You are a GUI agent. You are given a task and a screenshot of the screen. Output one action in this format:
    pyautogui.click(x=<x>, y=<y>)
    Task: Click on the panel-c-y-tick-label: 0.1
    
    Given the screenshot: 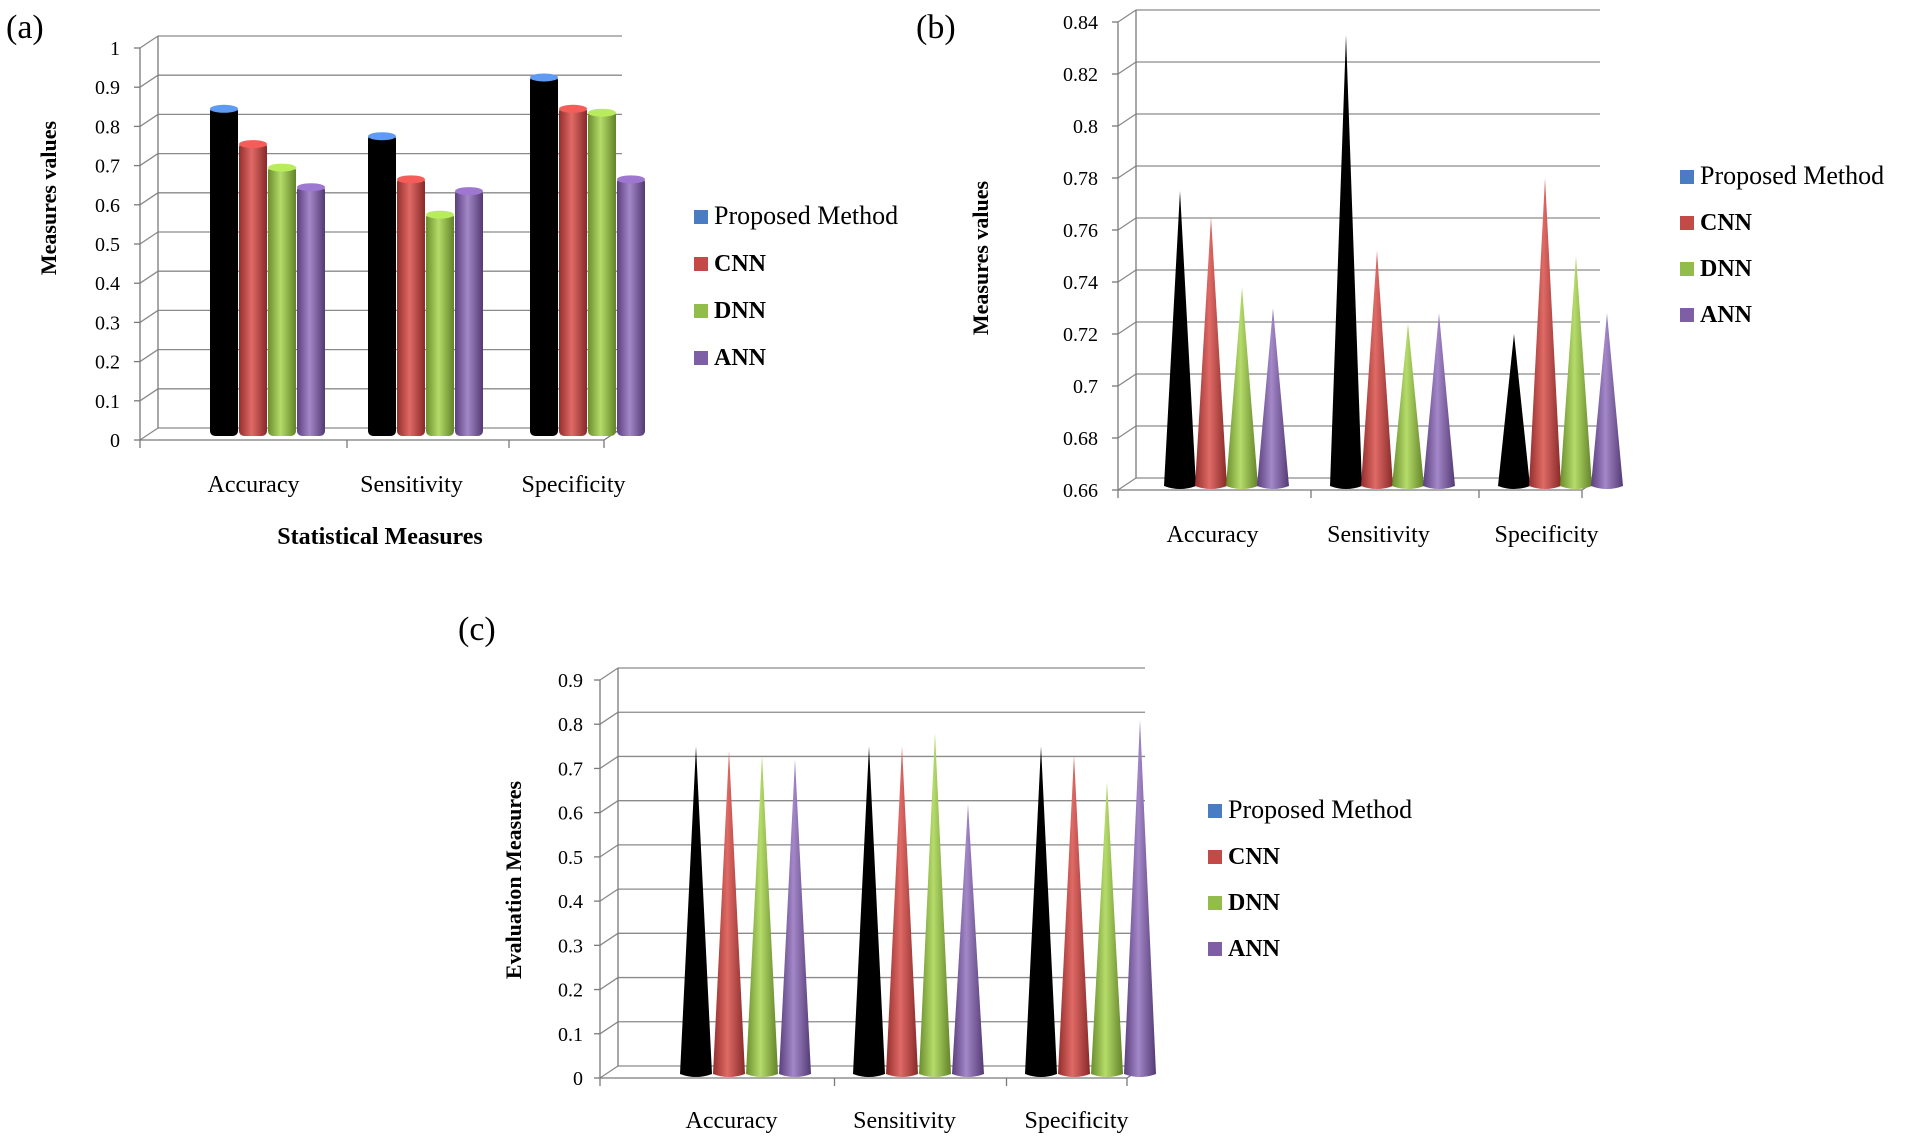 What is the action you would take?
    pyautogui.click(x=570, y=1035)
    